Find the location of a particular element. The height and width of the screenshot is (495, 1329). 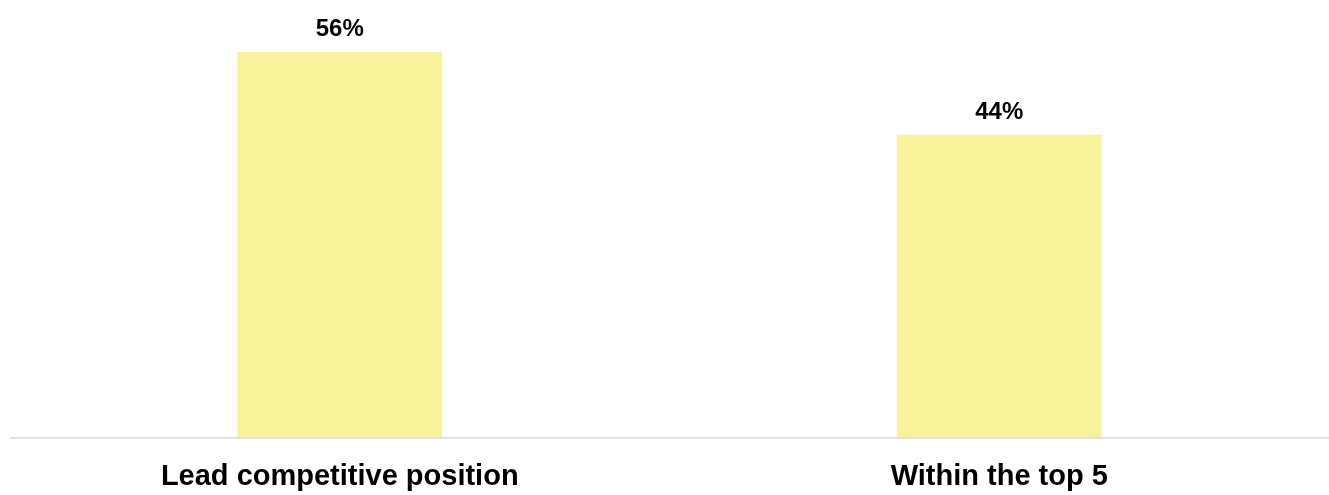

data-label: 56% is located at coordinates (339, 27).